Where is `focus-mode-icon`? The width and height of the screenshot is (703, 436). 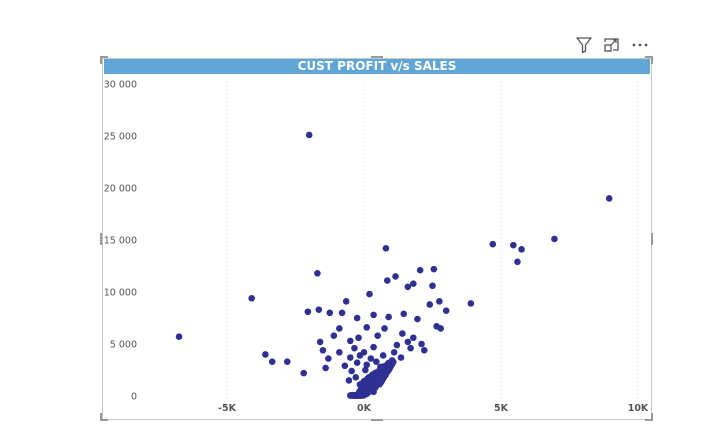
focus-mode-icon is located at coordinates (612, 45).